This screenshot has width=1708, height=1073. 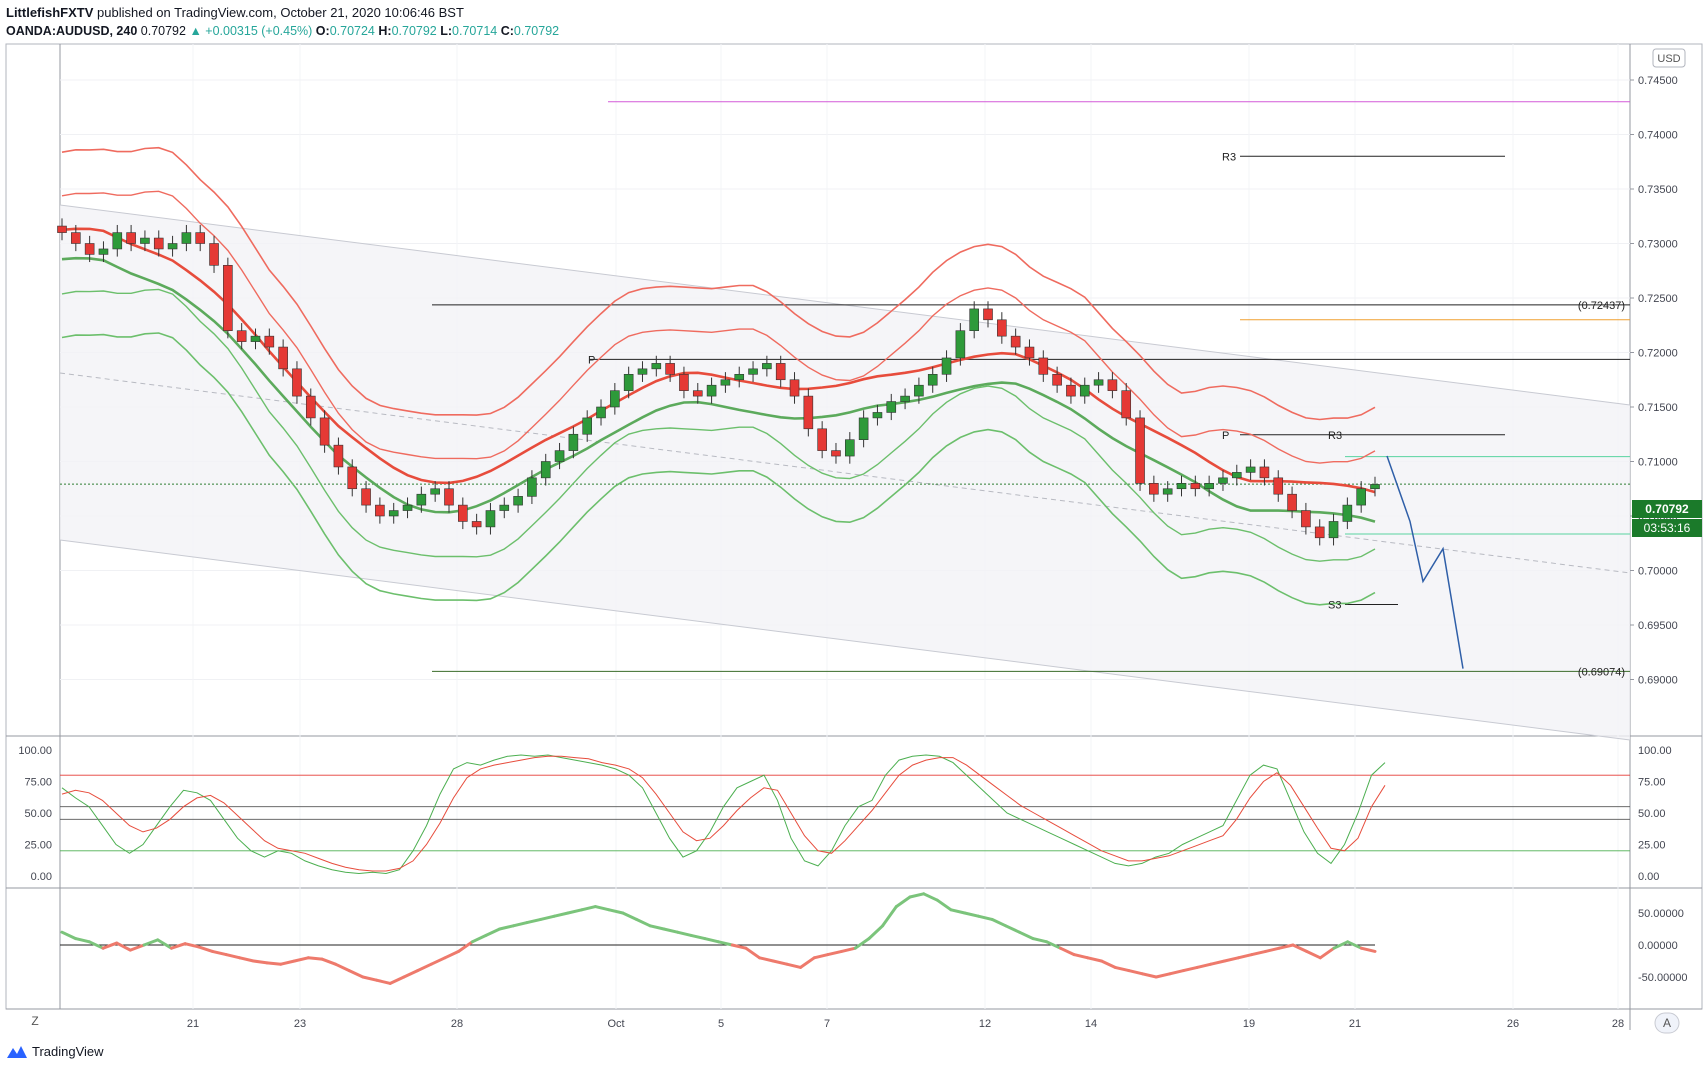 What do you see at coordinates (1601, 672) in the screenshot?
I see `fib-low-label: (0.69074)` at bounding box center [1601, 672].